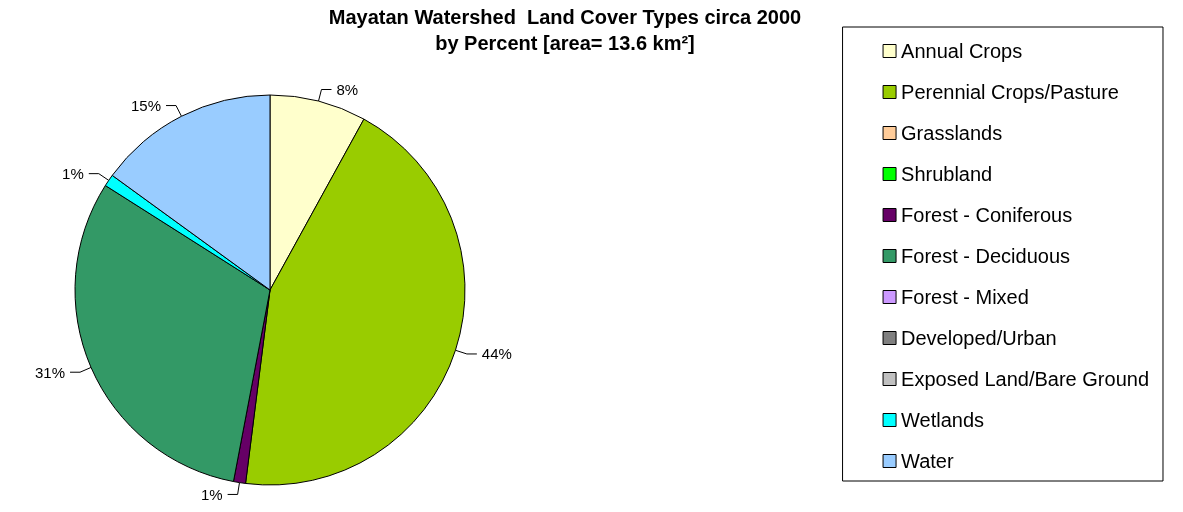 The height and width of the screenshot is (512, 1183). I want to click on legend-label: Grasslands, so click(952, 133).